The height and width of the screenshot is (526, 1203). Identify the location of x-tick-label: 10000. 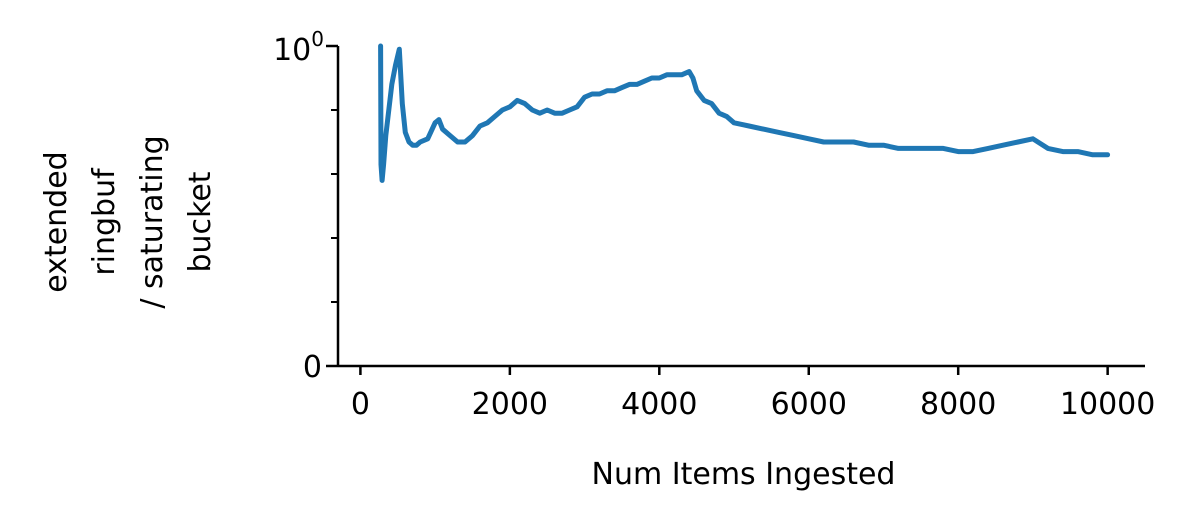
(1107, 404).